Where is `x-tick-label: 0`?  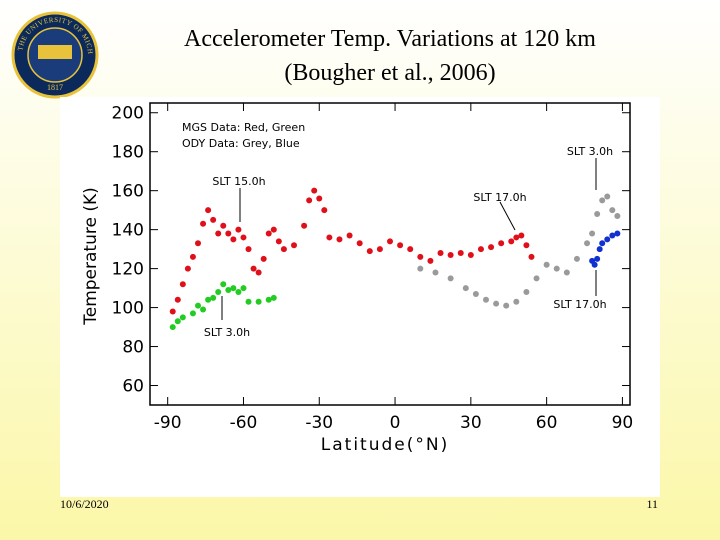 x-tick-label: 0 is located at coordinates (395, 423).